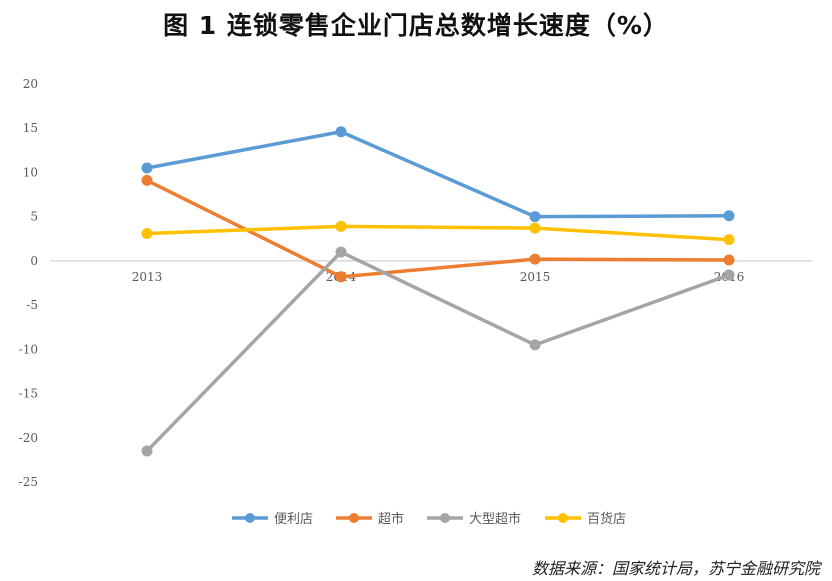 The image size is (832, 581). What do you see at coordinates (28, 283) in the screenshot?
I see `y-axis-ticks: 20 15 10 5 0 -5 -10 -15 -20 -25` at bounding box center [28, 283].